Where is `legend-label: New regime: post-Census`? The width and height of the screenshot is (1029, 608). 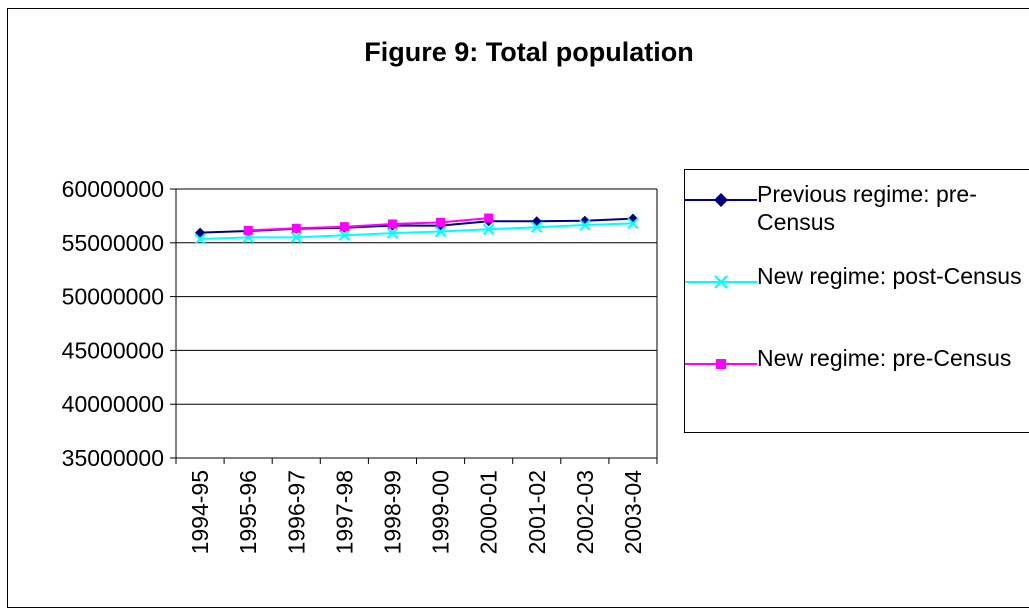 legend-label: New regime: post-Census is located at coordinates (889, 276).